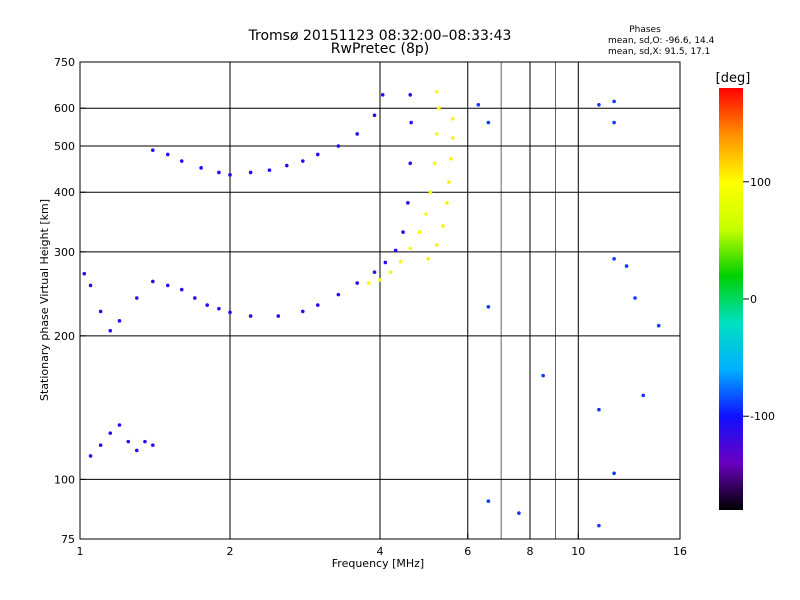 Image resolution: width=800 pixels, height=600 pixels. I want to click on stats-line-o: mean, sd,O: -96.6, 14.4, so click(661, 41).